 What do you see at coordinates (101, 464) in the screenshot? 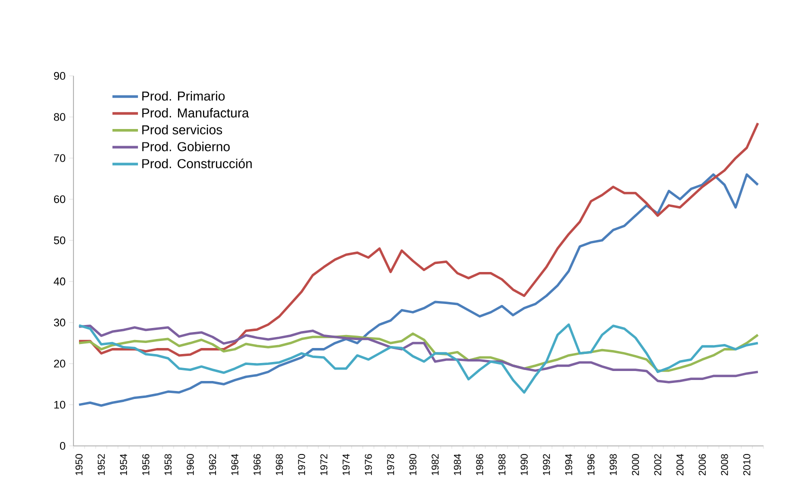
I see `x-tick-label: 1952` at bounding box center [101, 464].